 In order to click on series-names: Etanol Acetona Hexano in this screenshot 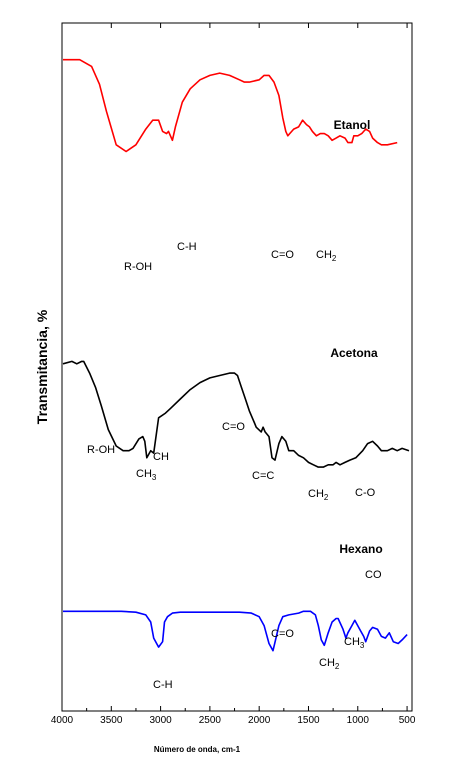, I will do `click(356, 337)`.